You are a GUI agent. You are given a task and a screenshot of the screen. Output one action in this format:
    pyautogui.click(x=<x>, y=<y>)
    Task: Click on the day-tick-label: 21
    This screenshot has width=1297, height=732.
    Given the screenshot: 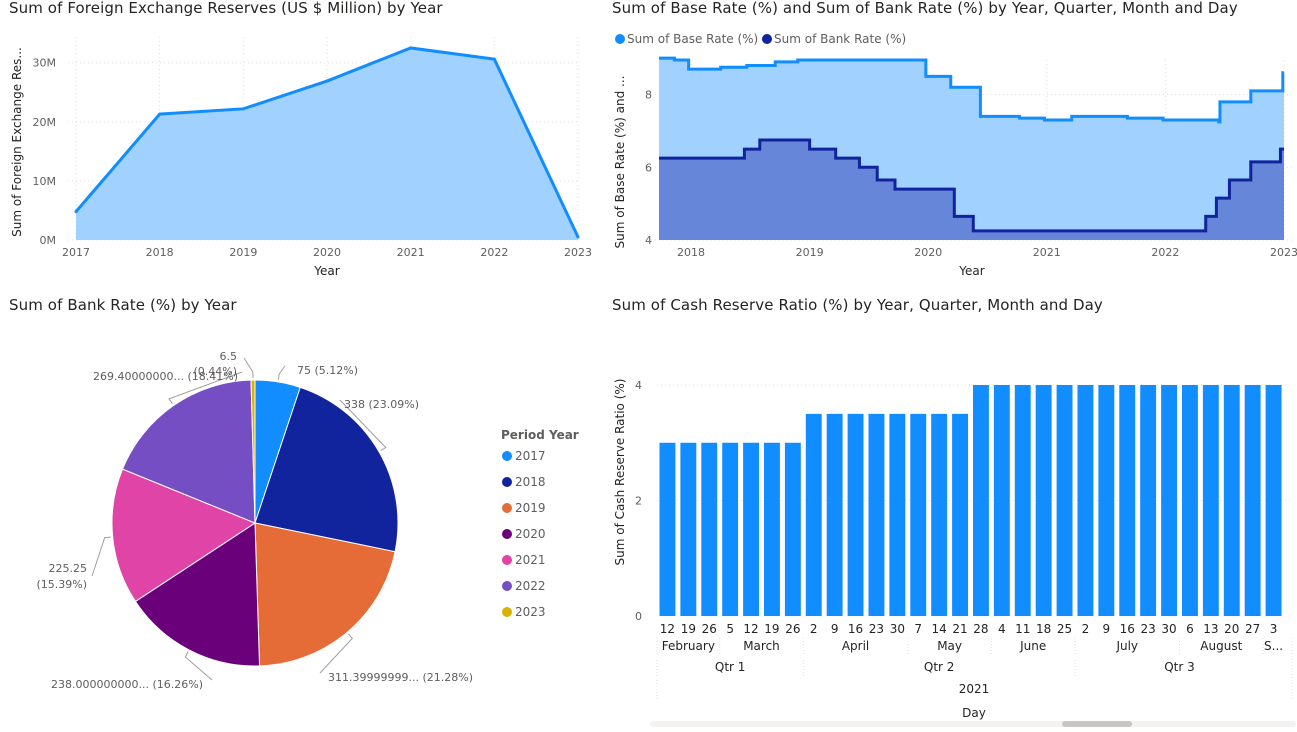 What is the action you would take?
    pyautogui.click(x=959, y=629)
    